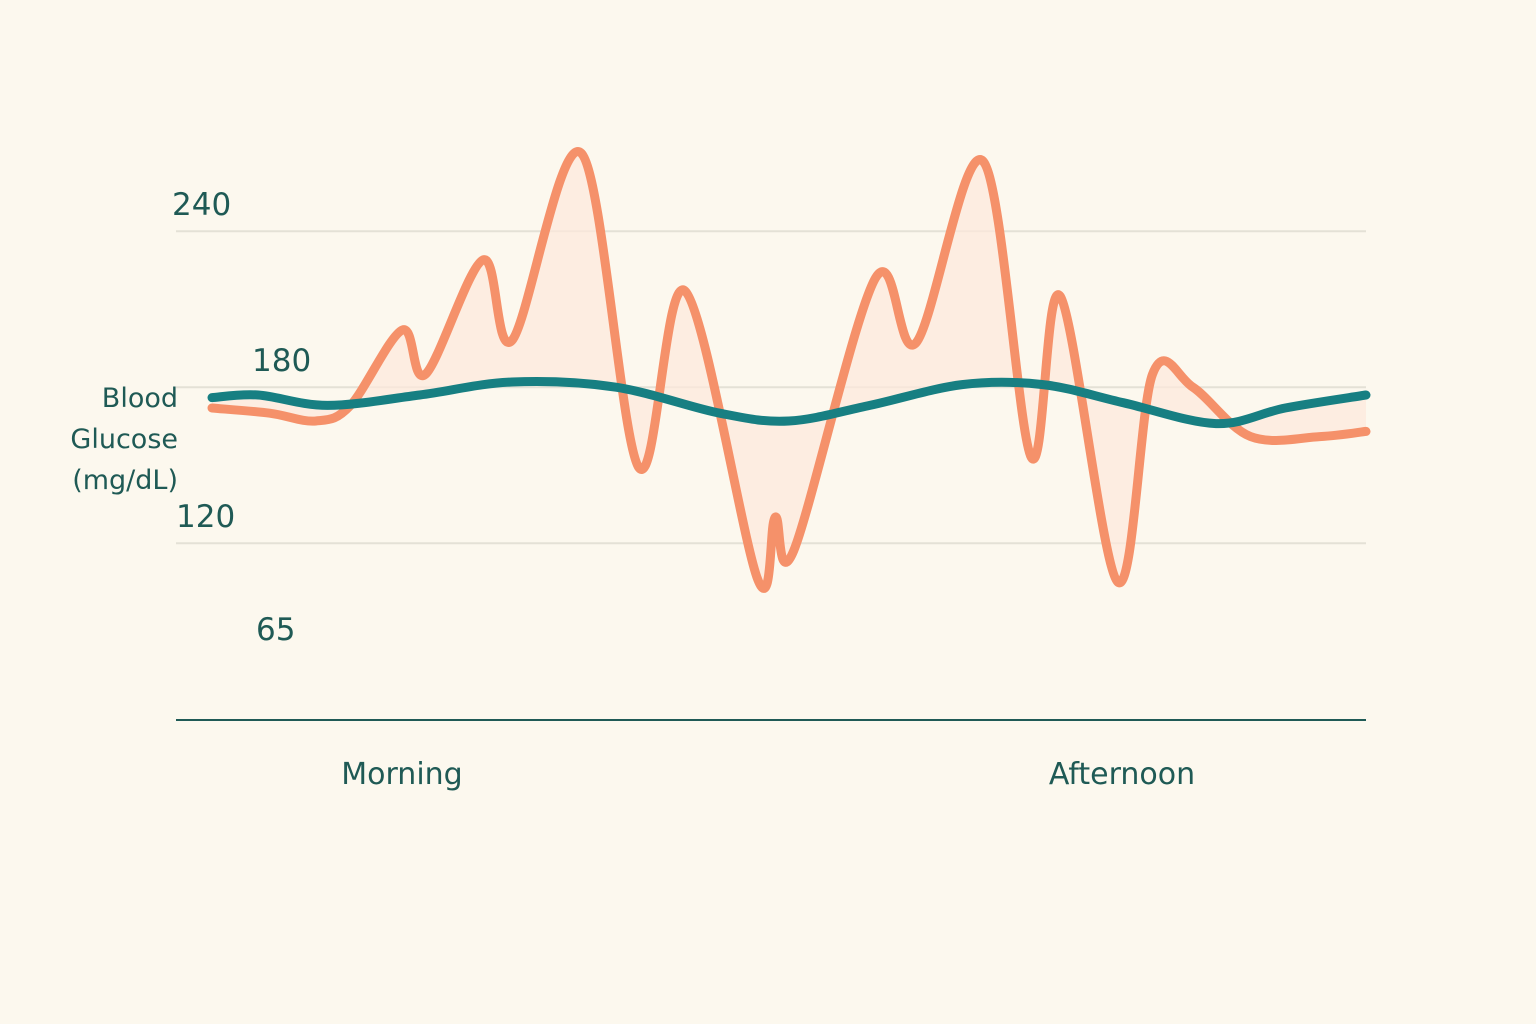  Describe the element at coordinates (275, 630) in the screenshot. I see `y-tick-label: 65` at that location.